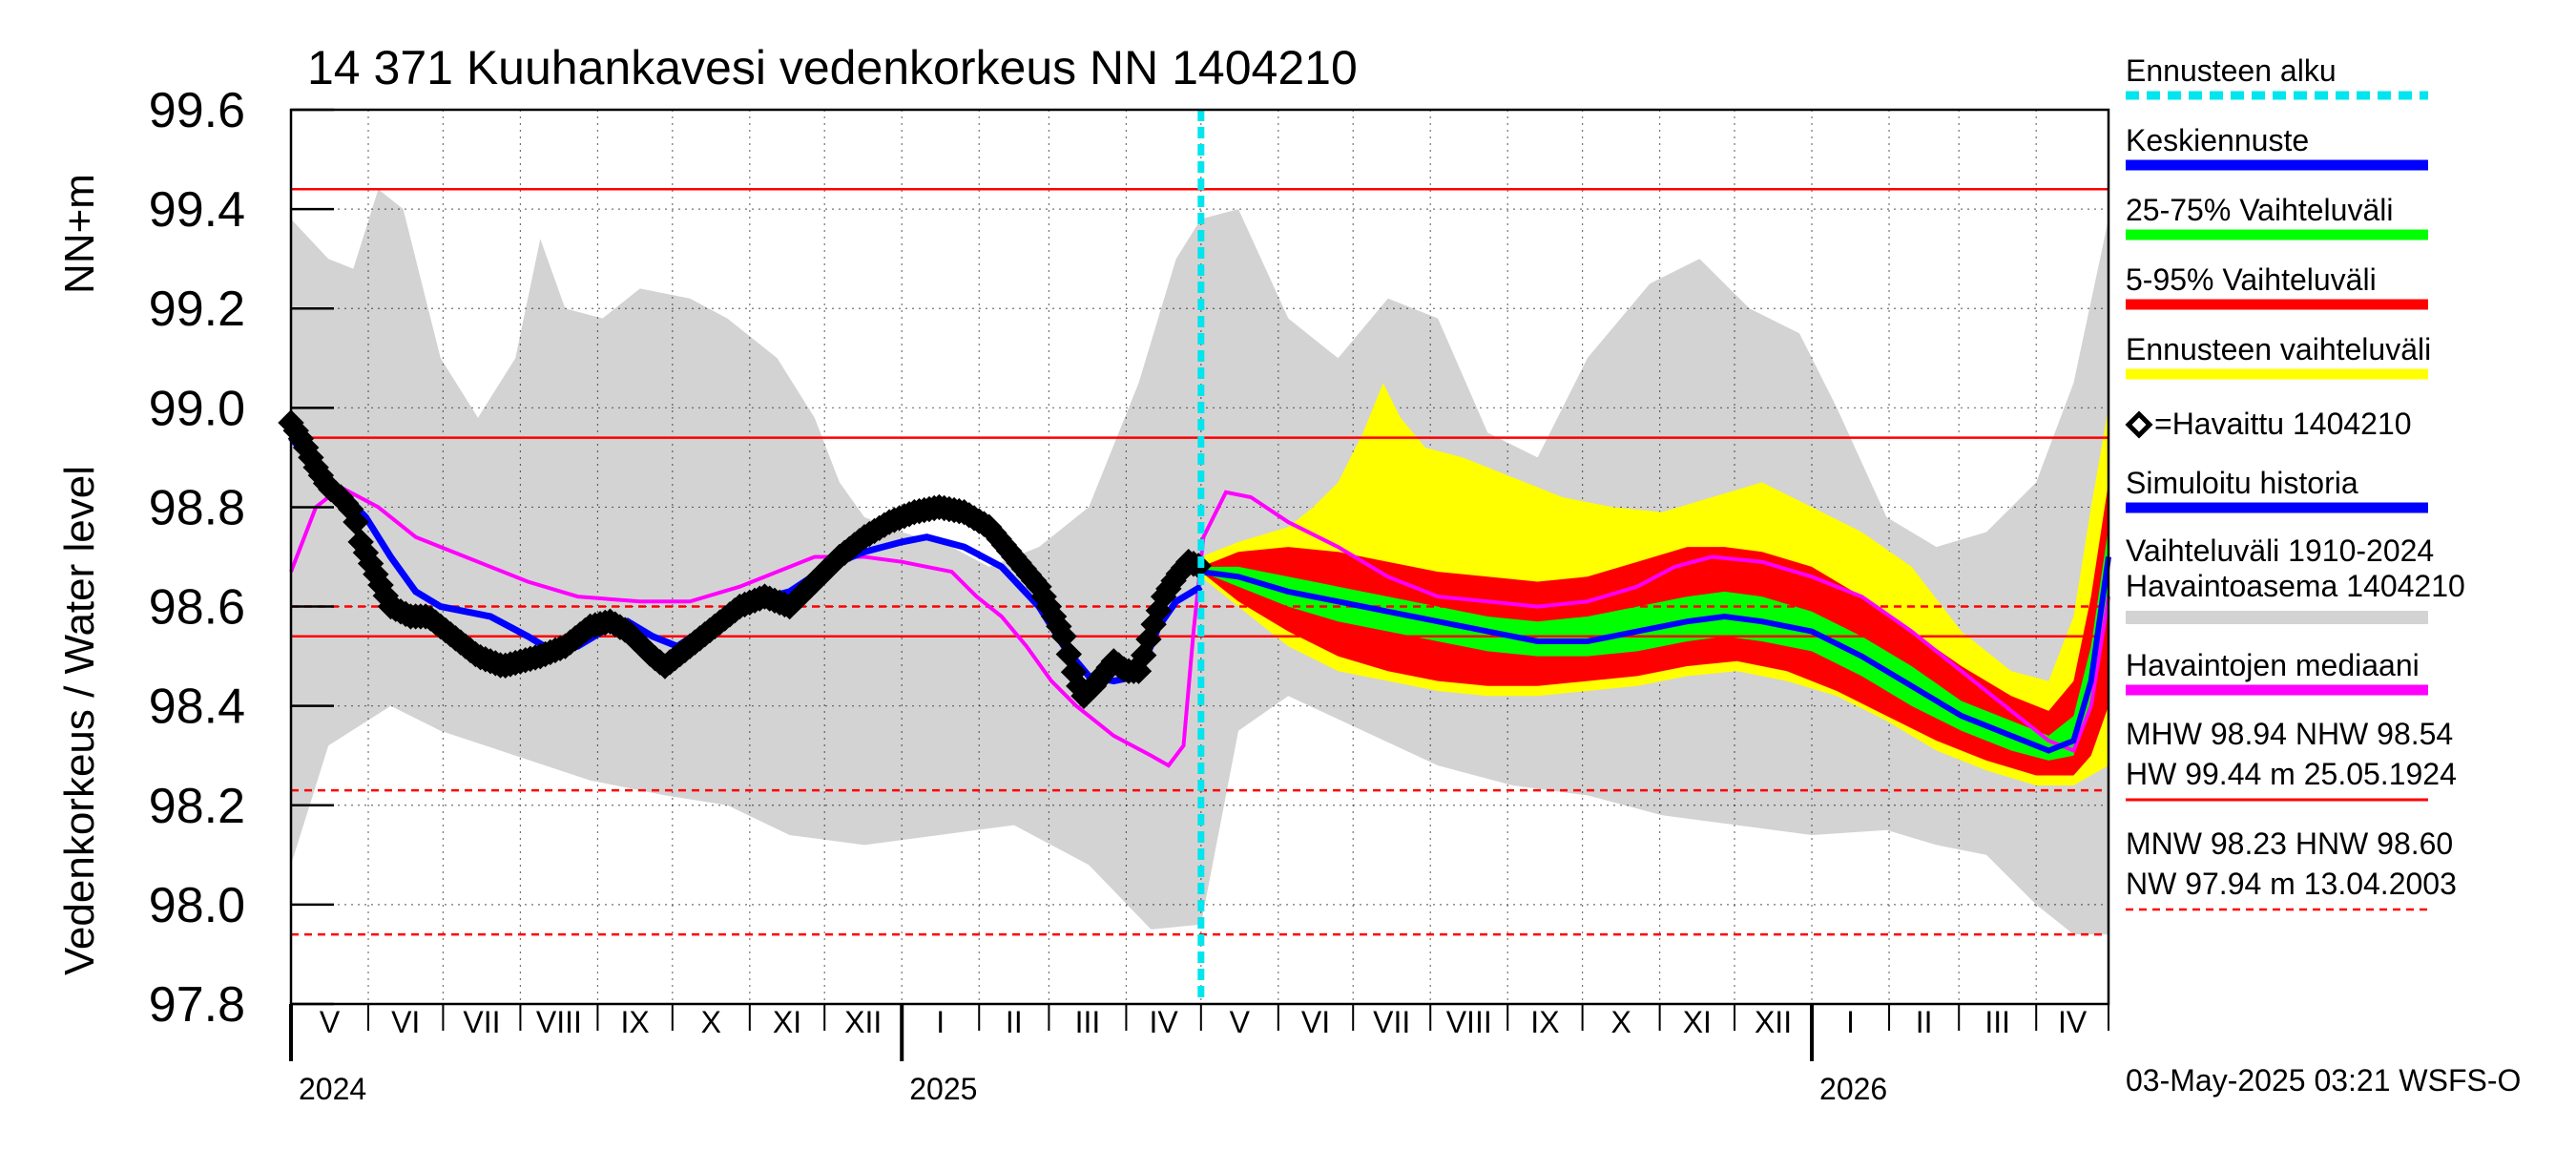  I want to click on y-tick-label: 98.0, so click(197, 905).